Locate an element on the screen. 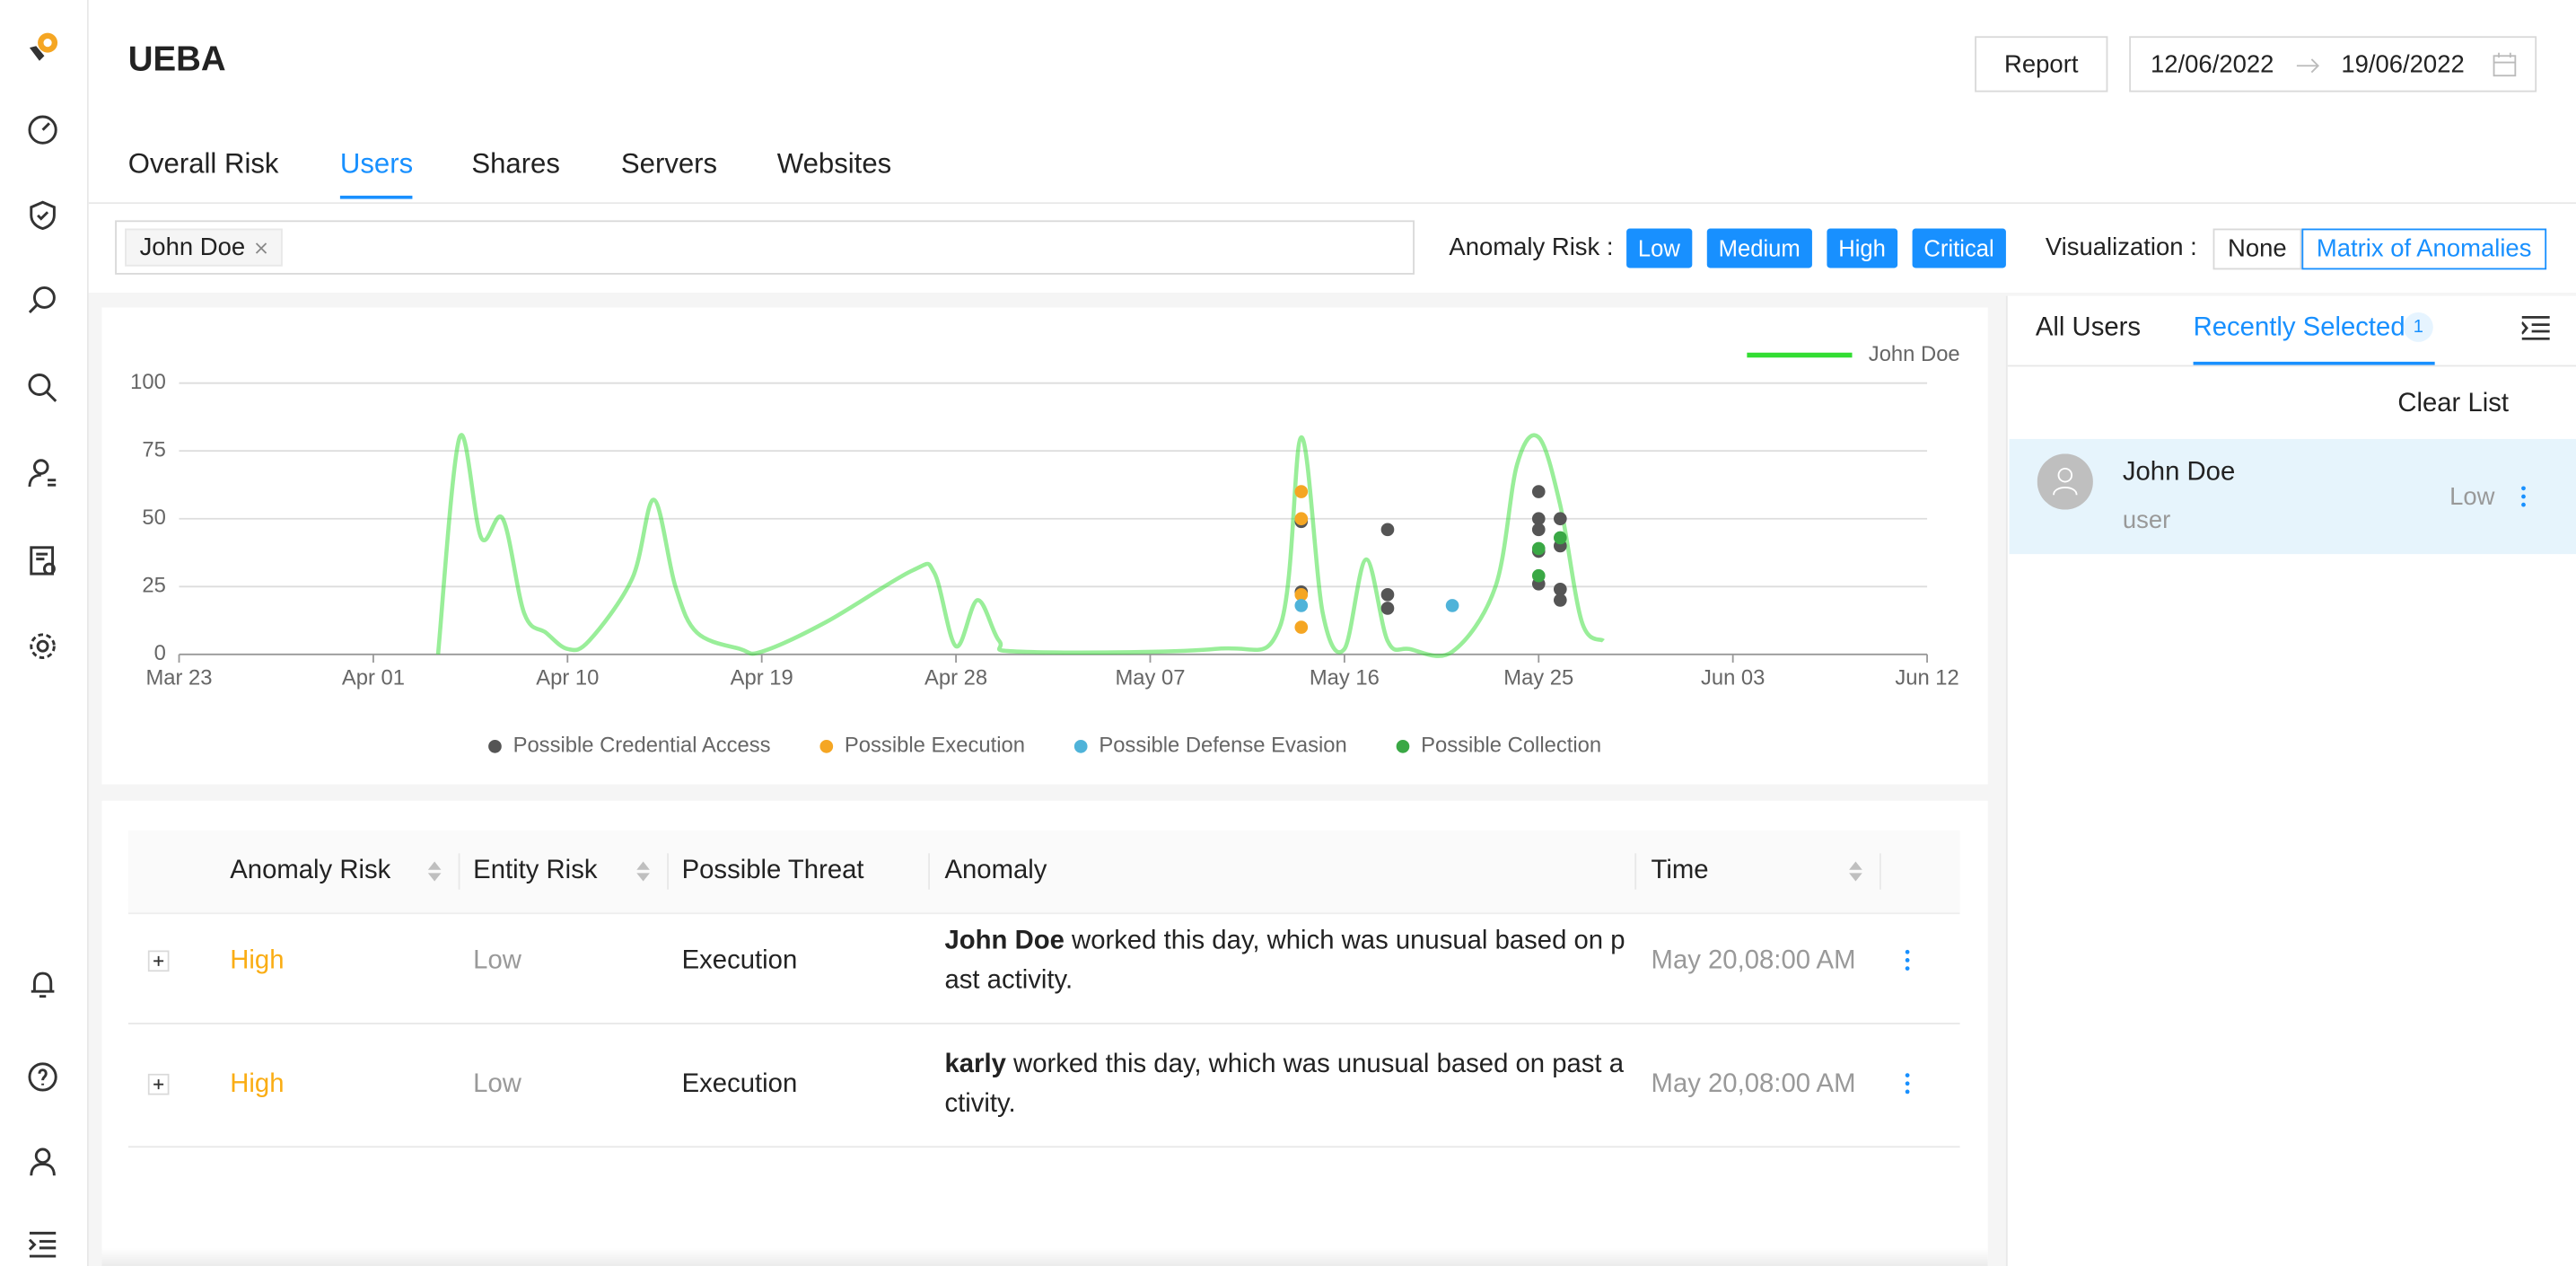 The width and height of the screenshot is (2576, 1266). more-icon is located at coordinates (2523, 497).